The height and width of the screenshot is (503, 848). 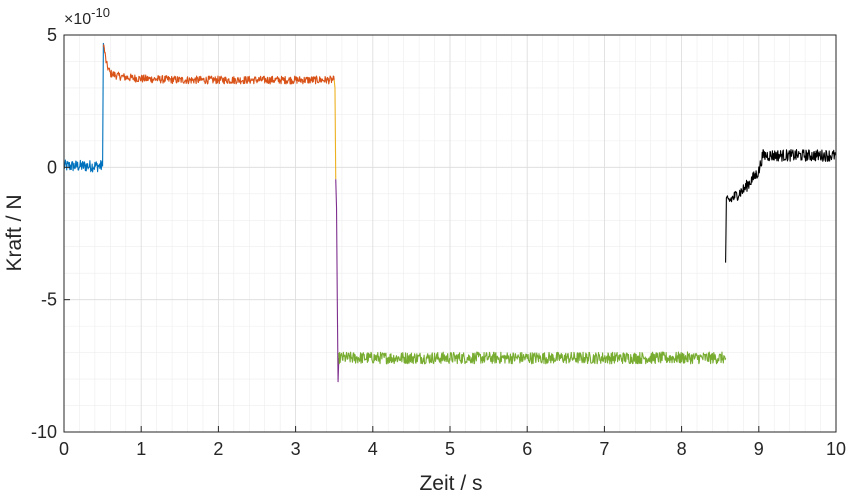 What do you see at coordinates (218, 449) in the screenshot?
I see `x-tick-label: 2` at bounding box center [218, 449].